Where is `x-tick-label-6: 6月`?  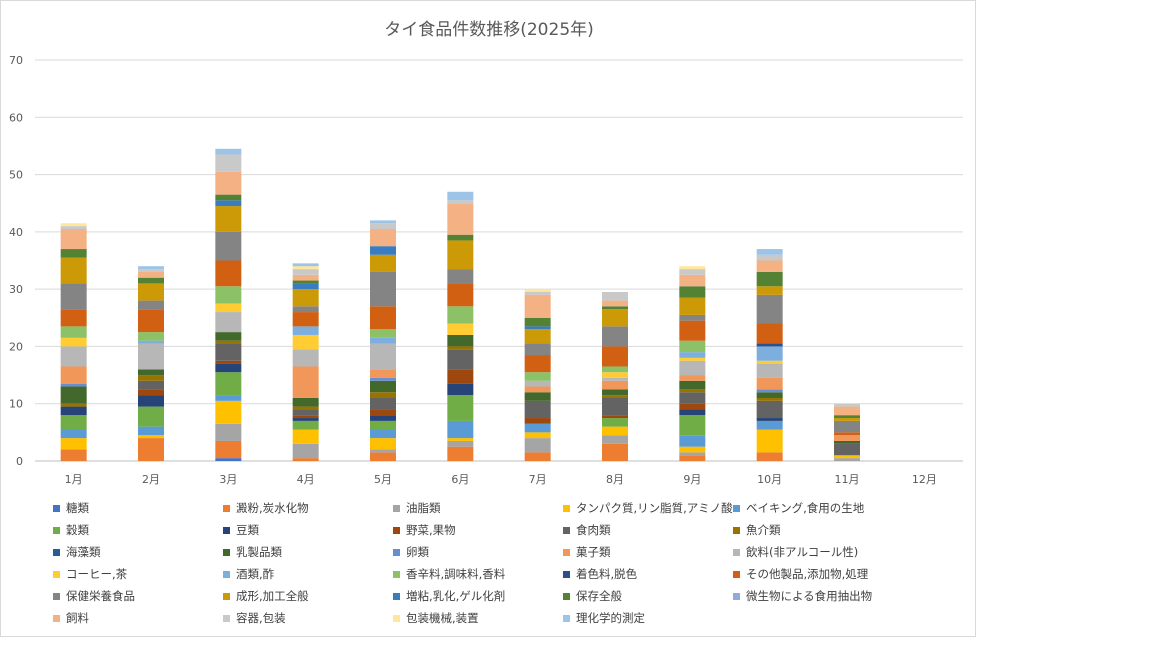 x-tick-label-6: 6月 is located at coordinates (460, 479).